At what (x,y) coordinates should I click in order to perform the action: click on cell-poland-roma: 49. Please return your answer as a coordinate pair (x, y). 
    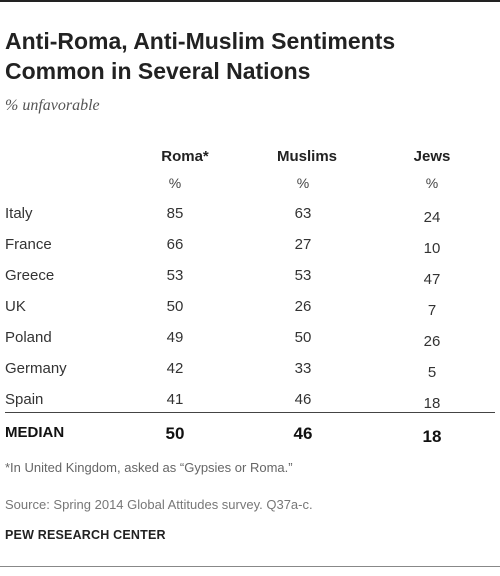
    Looking at the image, I should click on (175, 337).